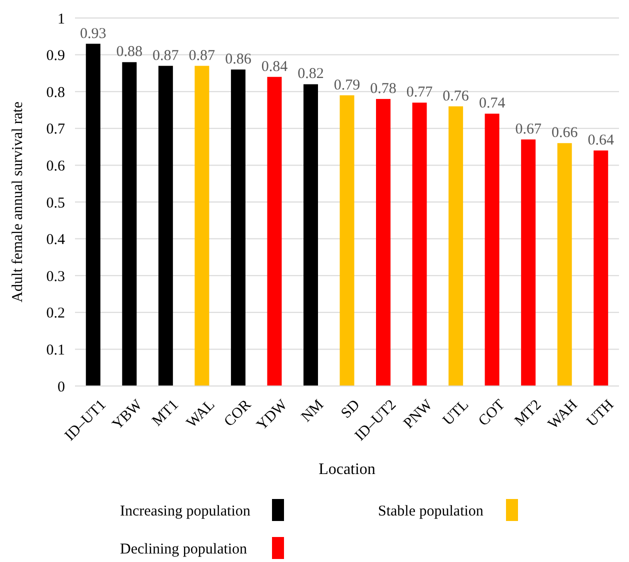 The height and width of the screenshot is (562, 629). What do you see at coordinates (55, 92) in the screenshot?
I see `y-tick-label: 0.8` at bounding box center [55, 92].